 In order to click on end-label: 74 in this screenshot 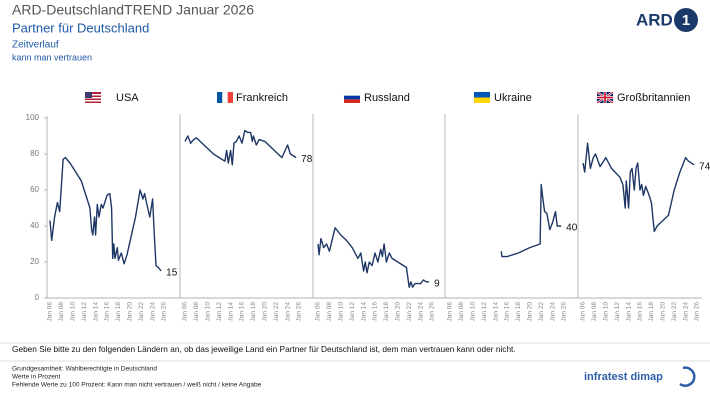, I will do `click(704, 166)`.